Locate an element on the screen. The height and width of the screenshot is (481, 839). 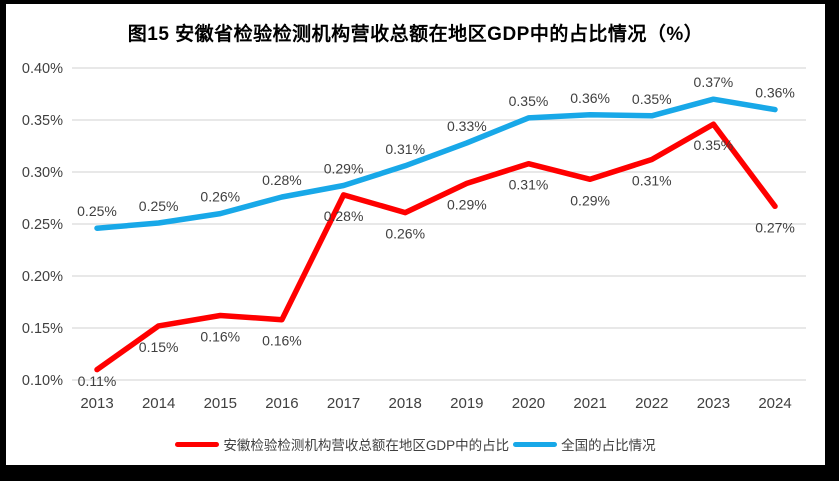
data-label: 0.37% is located at coordinates (714, 82).